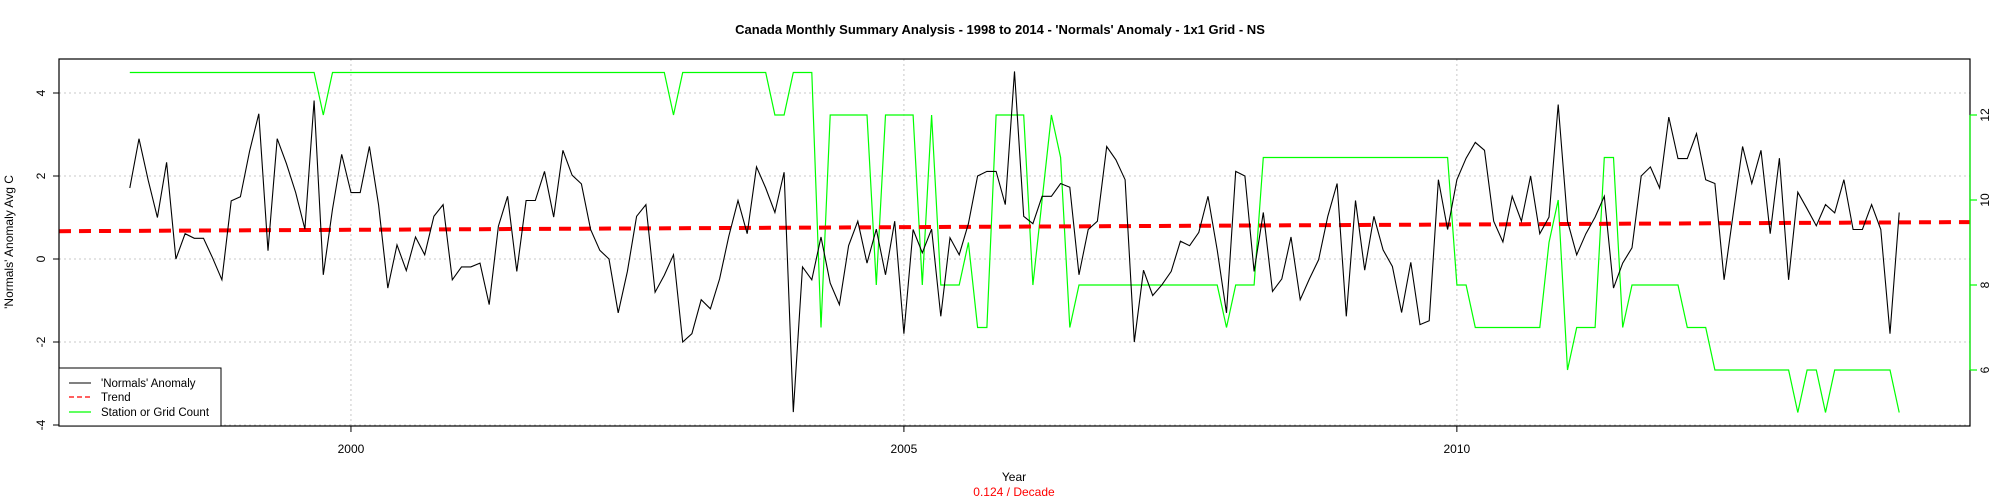  I want to click on y-axis-label: 'Normals' Anomaly Avg C, so click(9, 242).